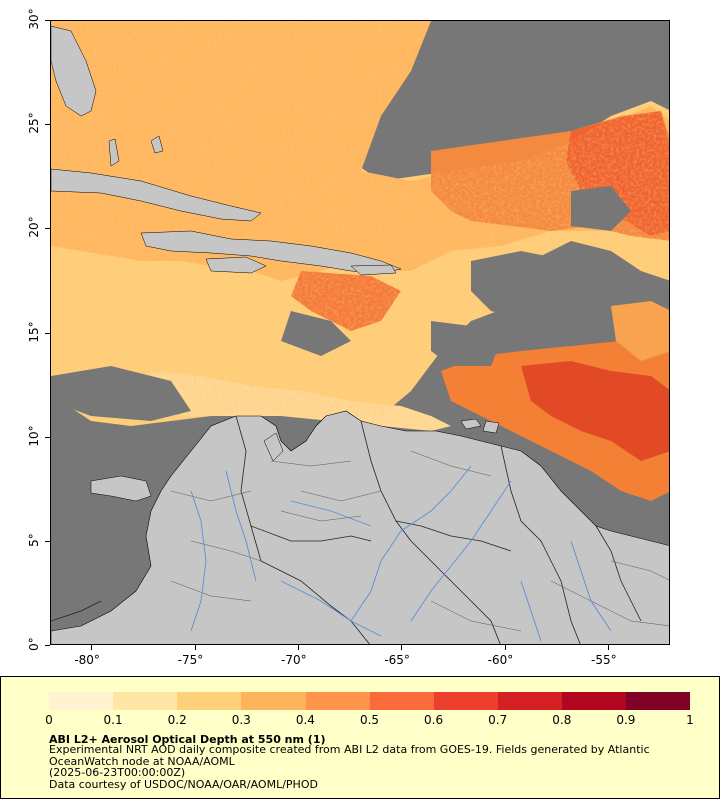  What do you see at coordinates (604, 660) in the screenshot?
I see `x-tick-label: -55°` at bounding box center [604, 660].